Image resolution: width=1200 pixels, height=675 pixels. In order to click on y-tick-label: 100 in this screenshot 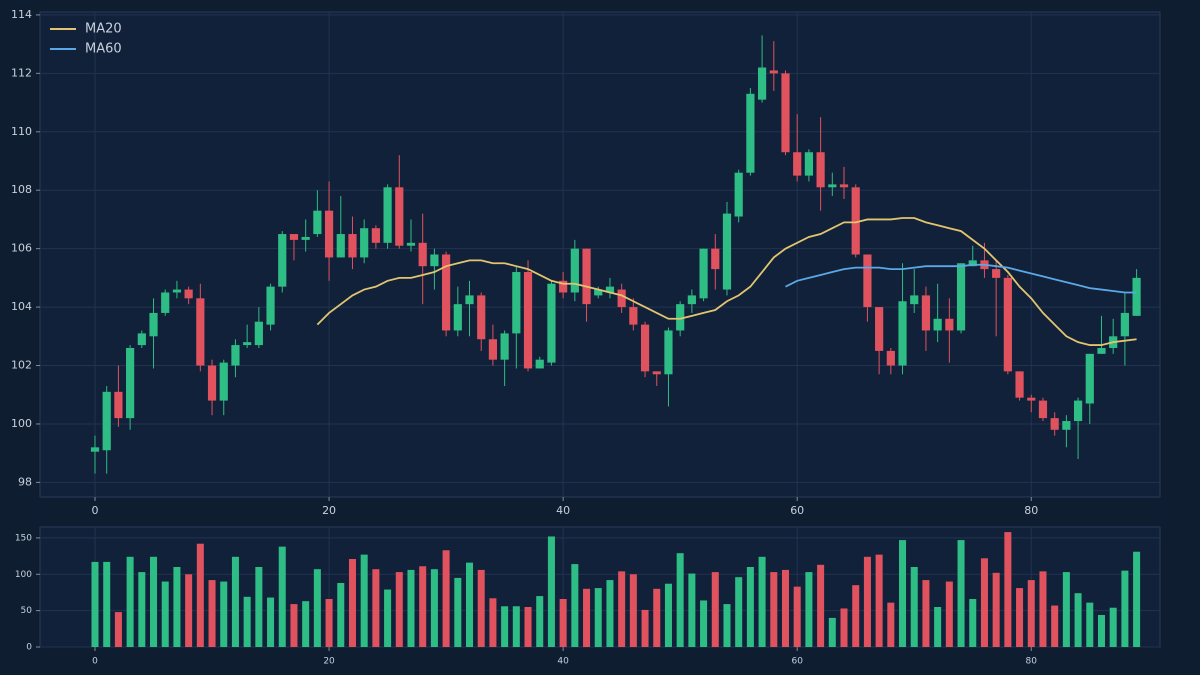, I will do `click(23, 575)`.